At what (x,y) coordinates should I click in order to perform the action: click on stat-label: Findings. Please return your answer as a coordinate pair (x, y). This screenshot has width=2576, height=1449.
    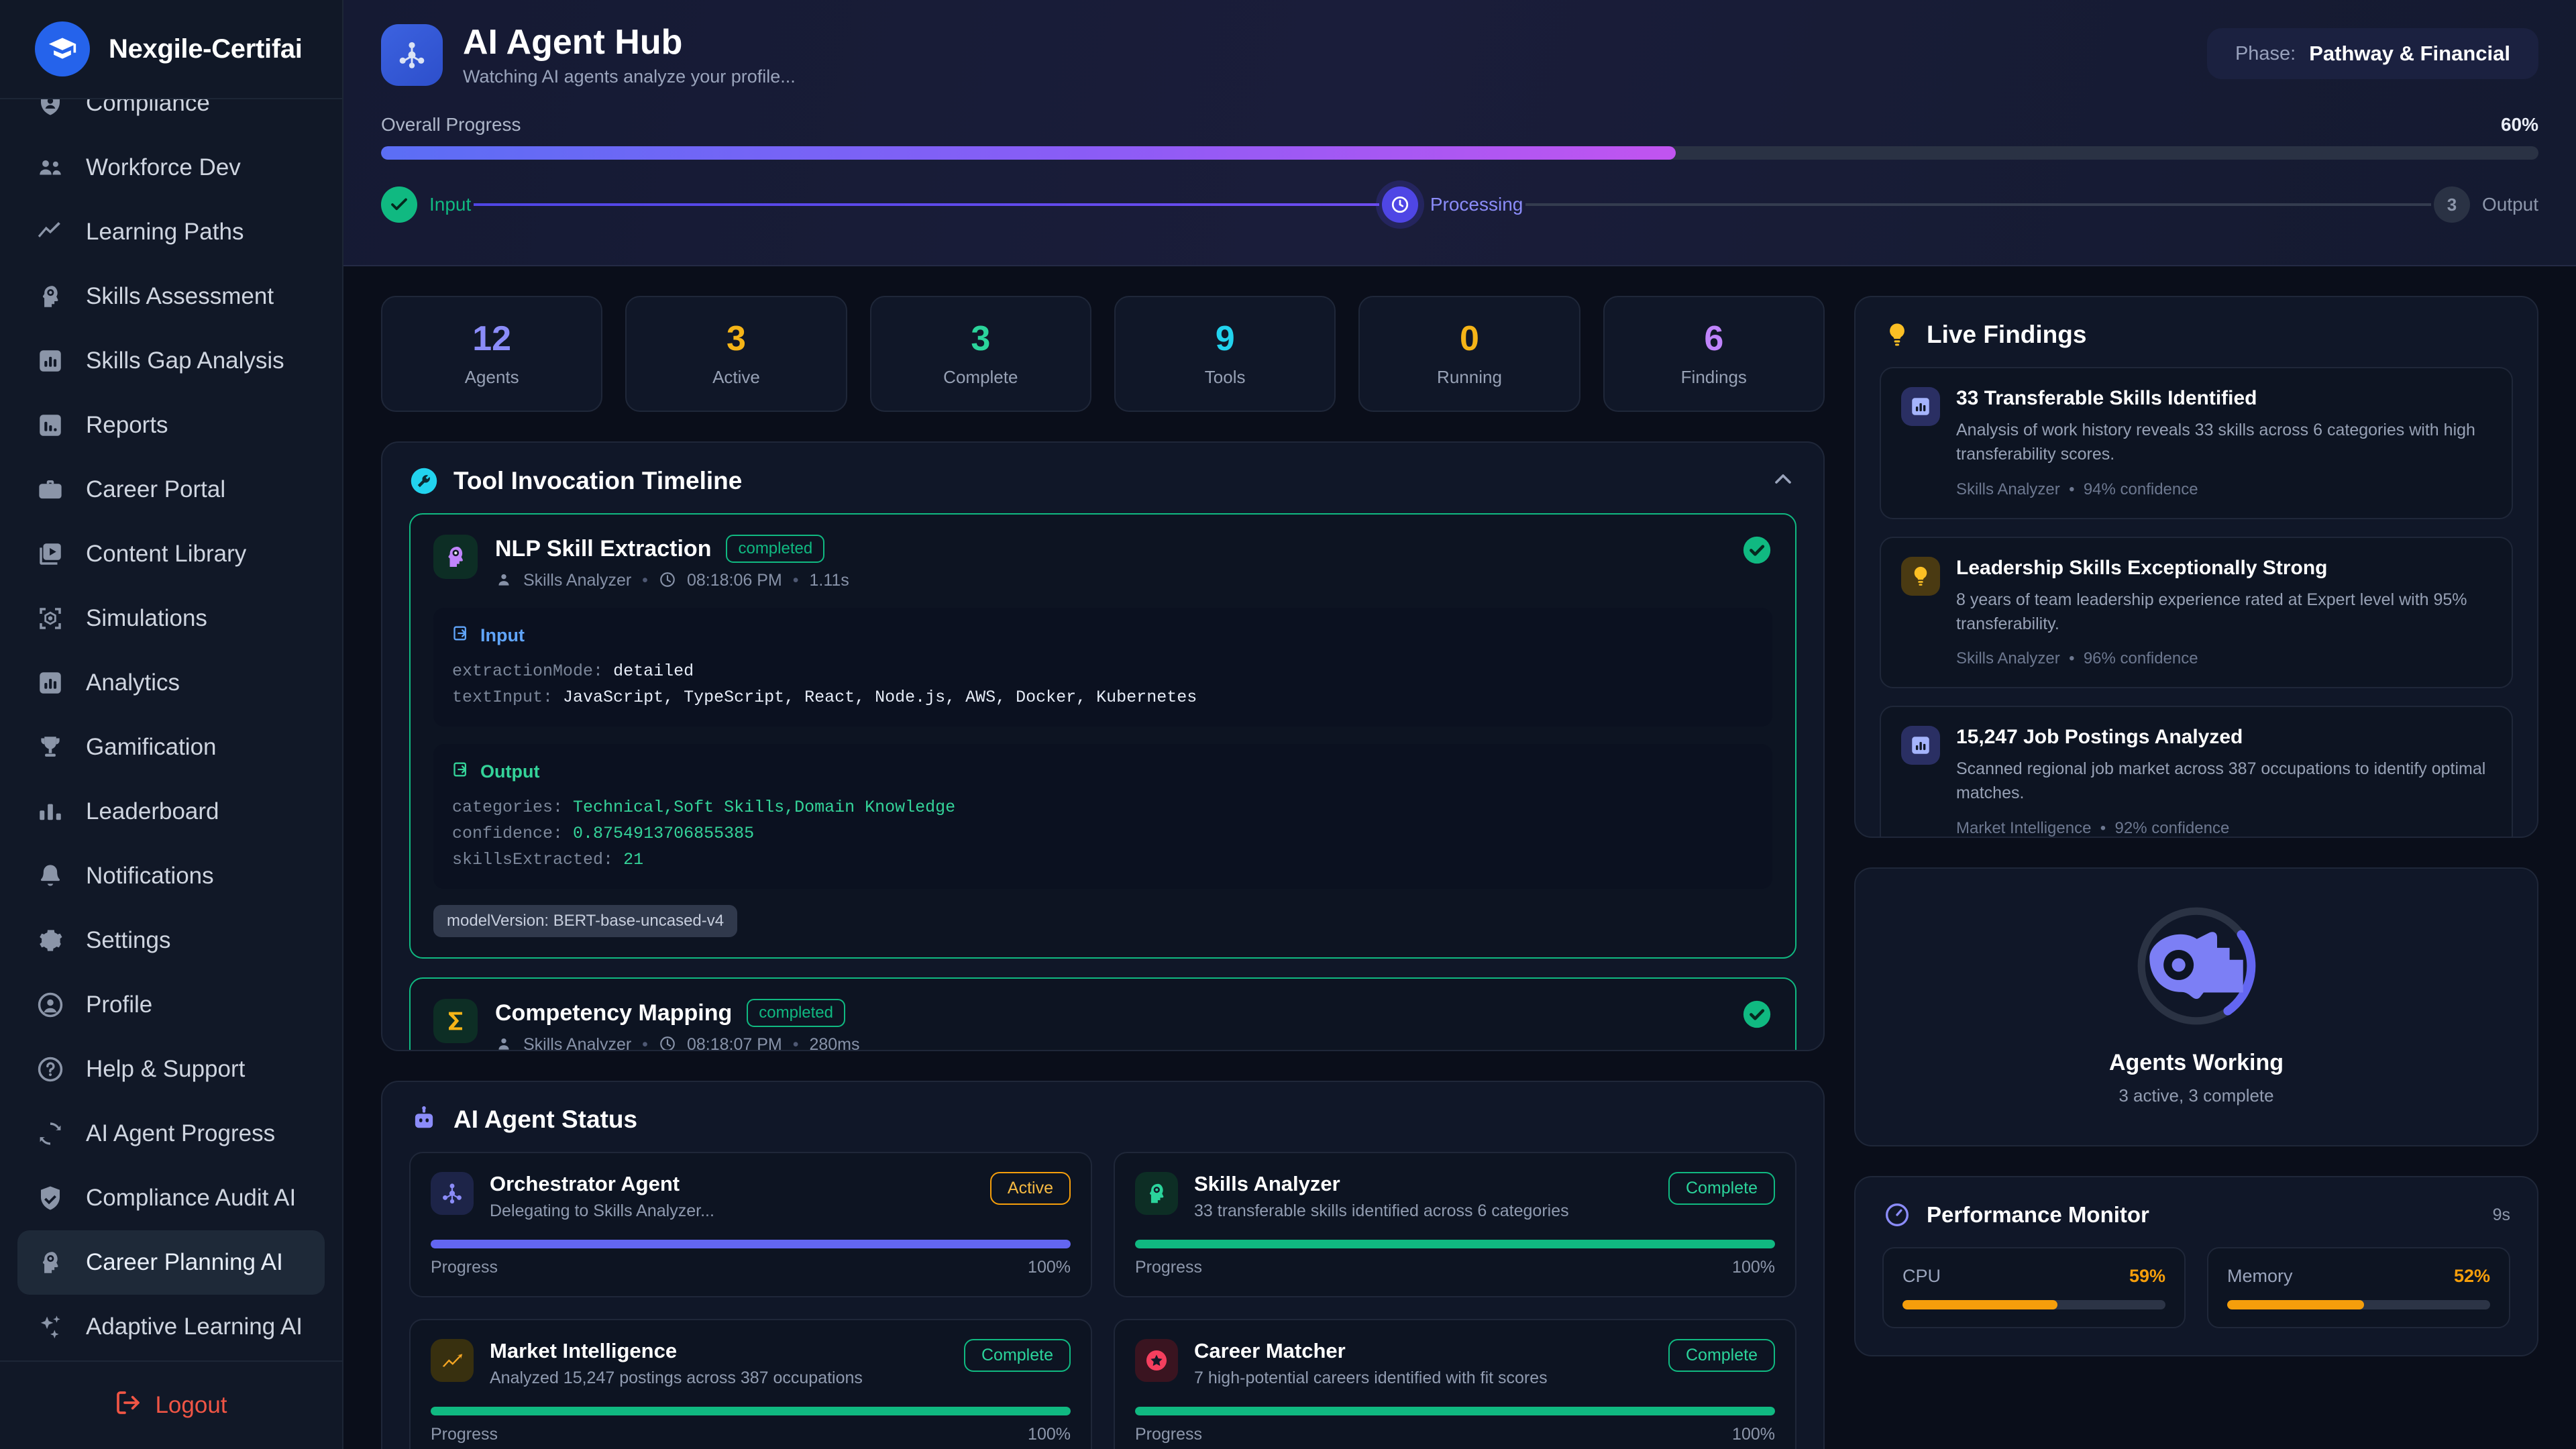
    Looking at the image, I should click on (1713, 377).